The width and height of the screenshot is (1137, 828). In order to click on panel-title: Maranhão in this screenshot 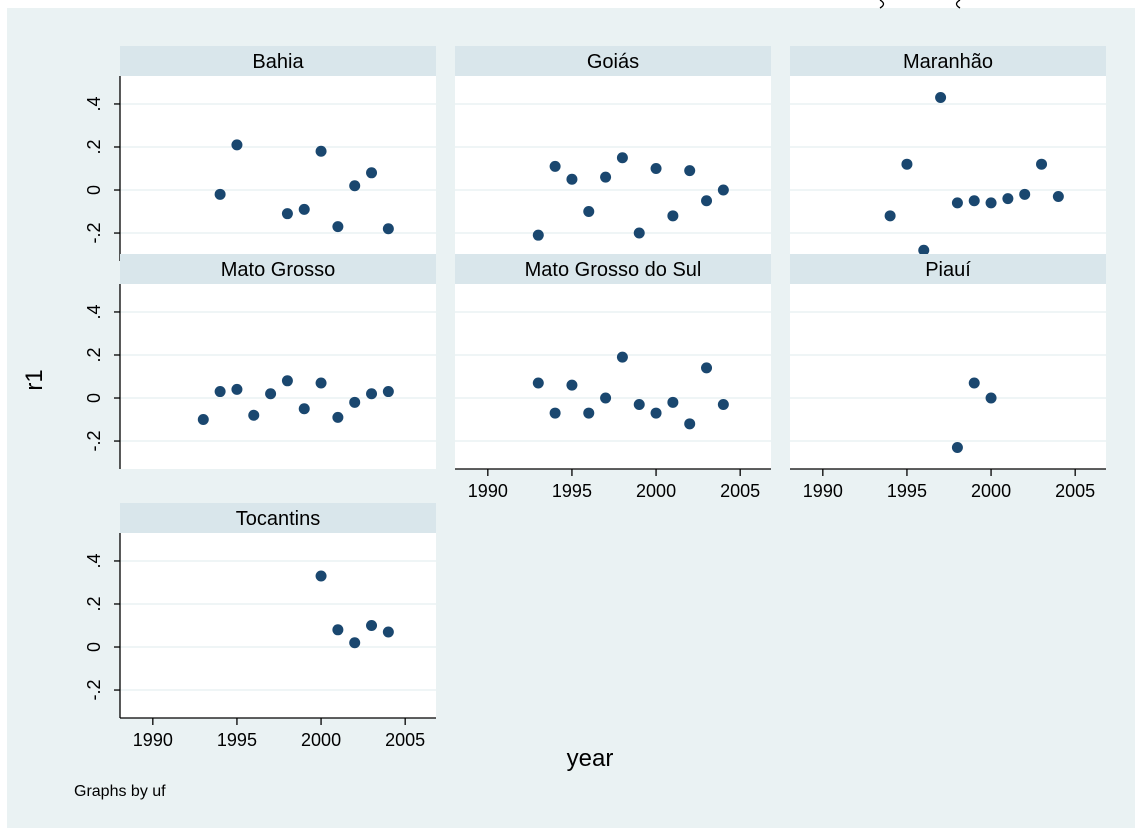, I will do `click(948, 62)`.